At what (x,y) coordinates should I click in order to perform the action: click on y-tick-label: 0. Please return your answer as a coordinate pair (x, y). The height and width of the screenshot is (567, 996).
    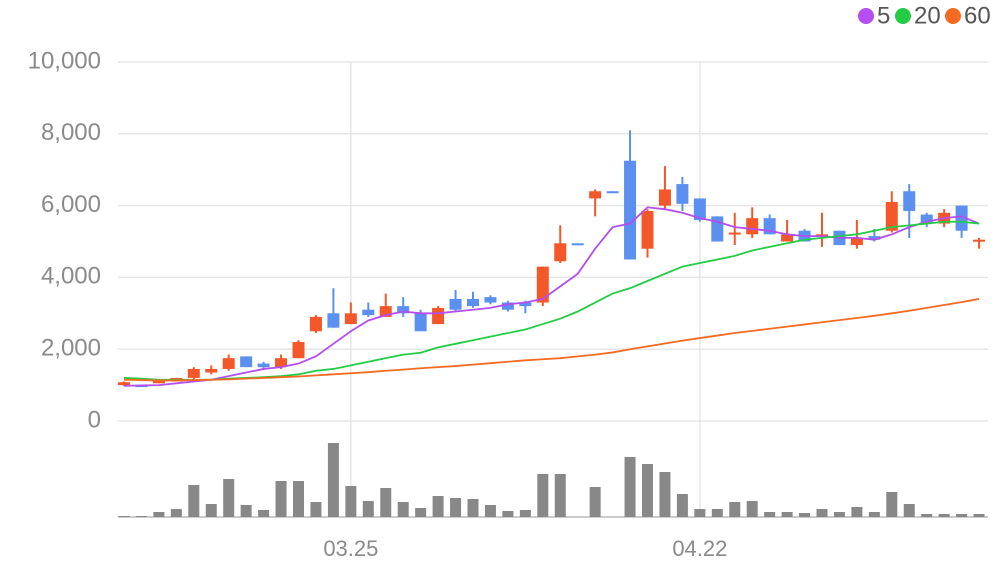
    Looking at the image, I should click on (94, 419).